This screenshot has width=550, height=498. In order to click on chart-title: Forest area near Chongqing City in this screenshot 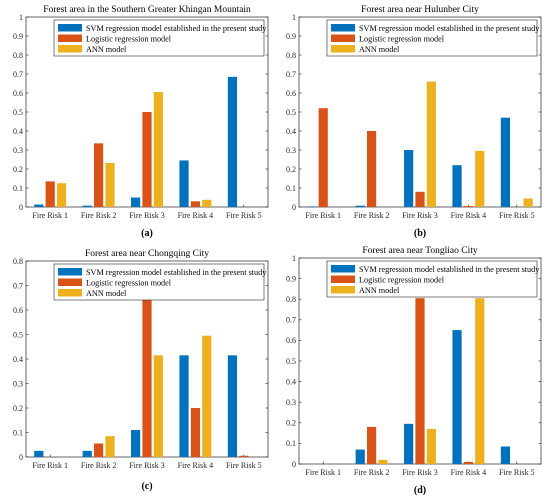, I will do `click(147, 254)`.